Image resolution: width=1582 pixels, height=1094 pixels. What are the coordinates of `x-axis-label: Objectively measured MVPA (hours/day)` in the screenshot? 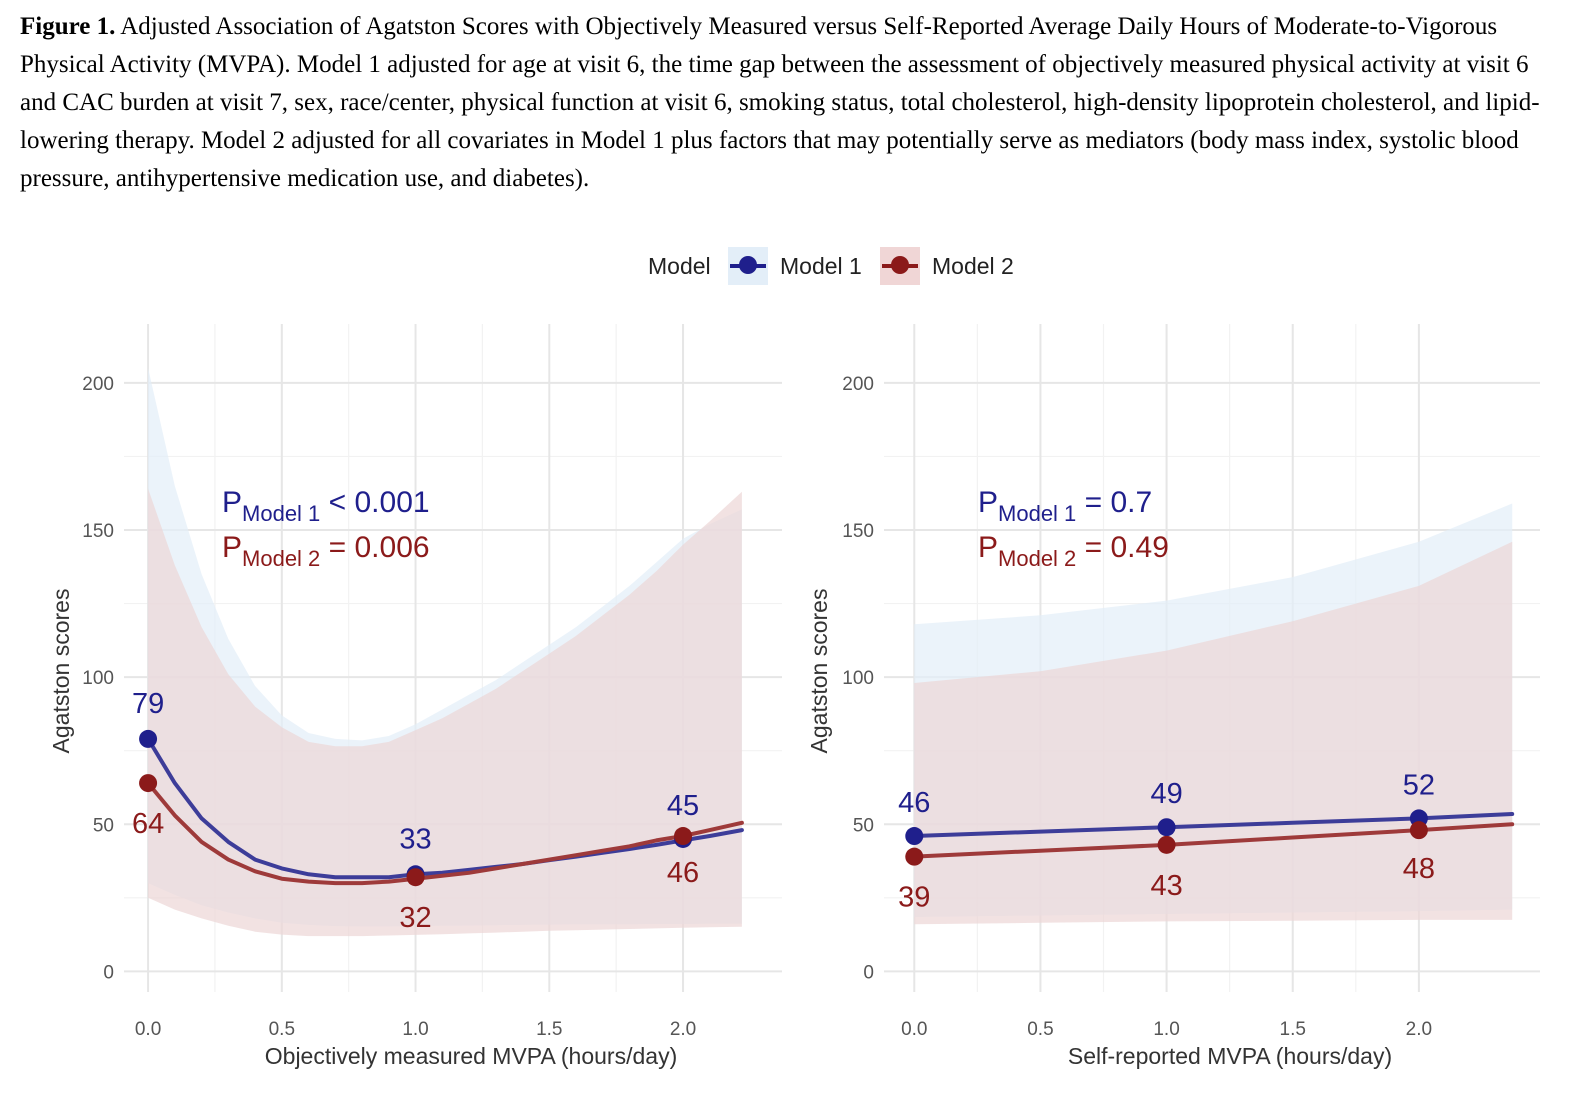 It's located at (471, 1056).